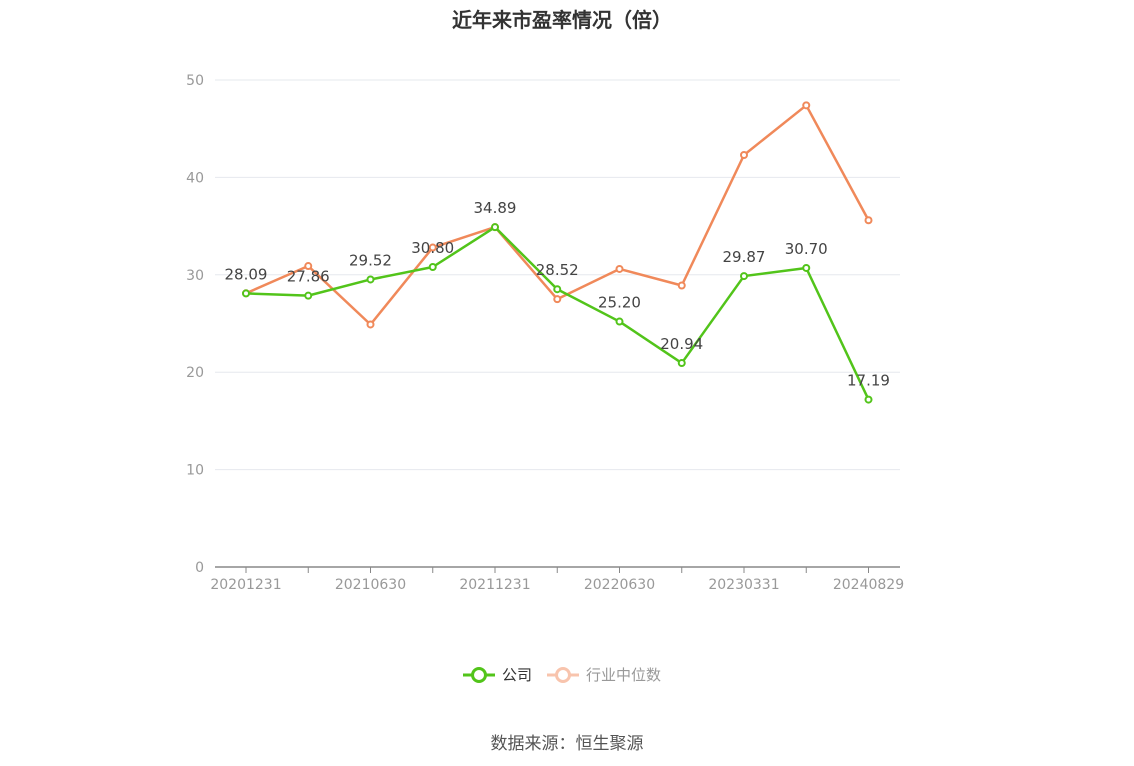  What do you see at coordinates (495, 208) in the screenshot?
I see `data-label-company: 34.89` at bounding box center [495, 208].